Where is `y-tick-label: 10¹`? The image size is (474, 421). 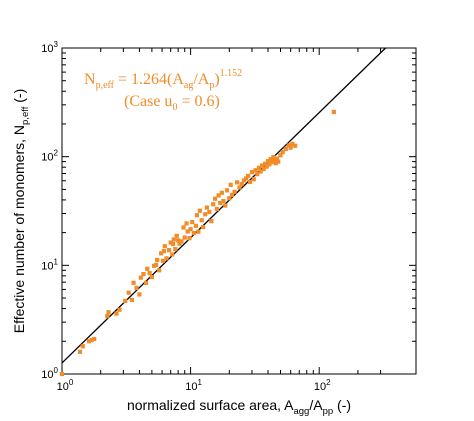 y-tick-label: 10¹ is located at coordinates (49, 264).